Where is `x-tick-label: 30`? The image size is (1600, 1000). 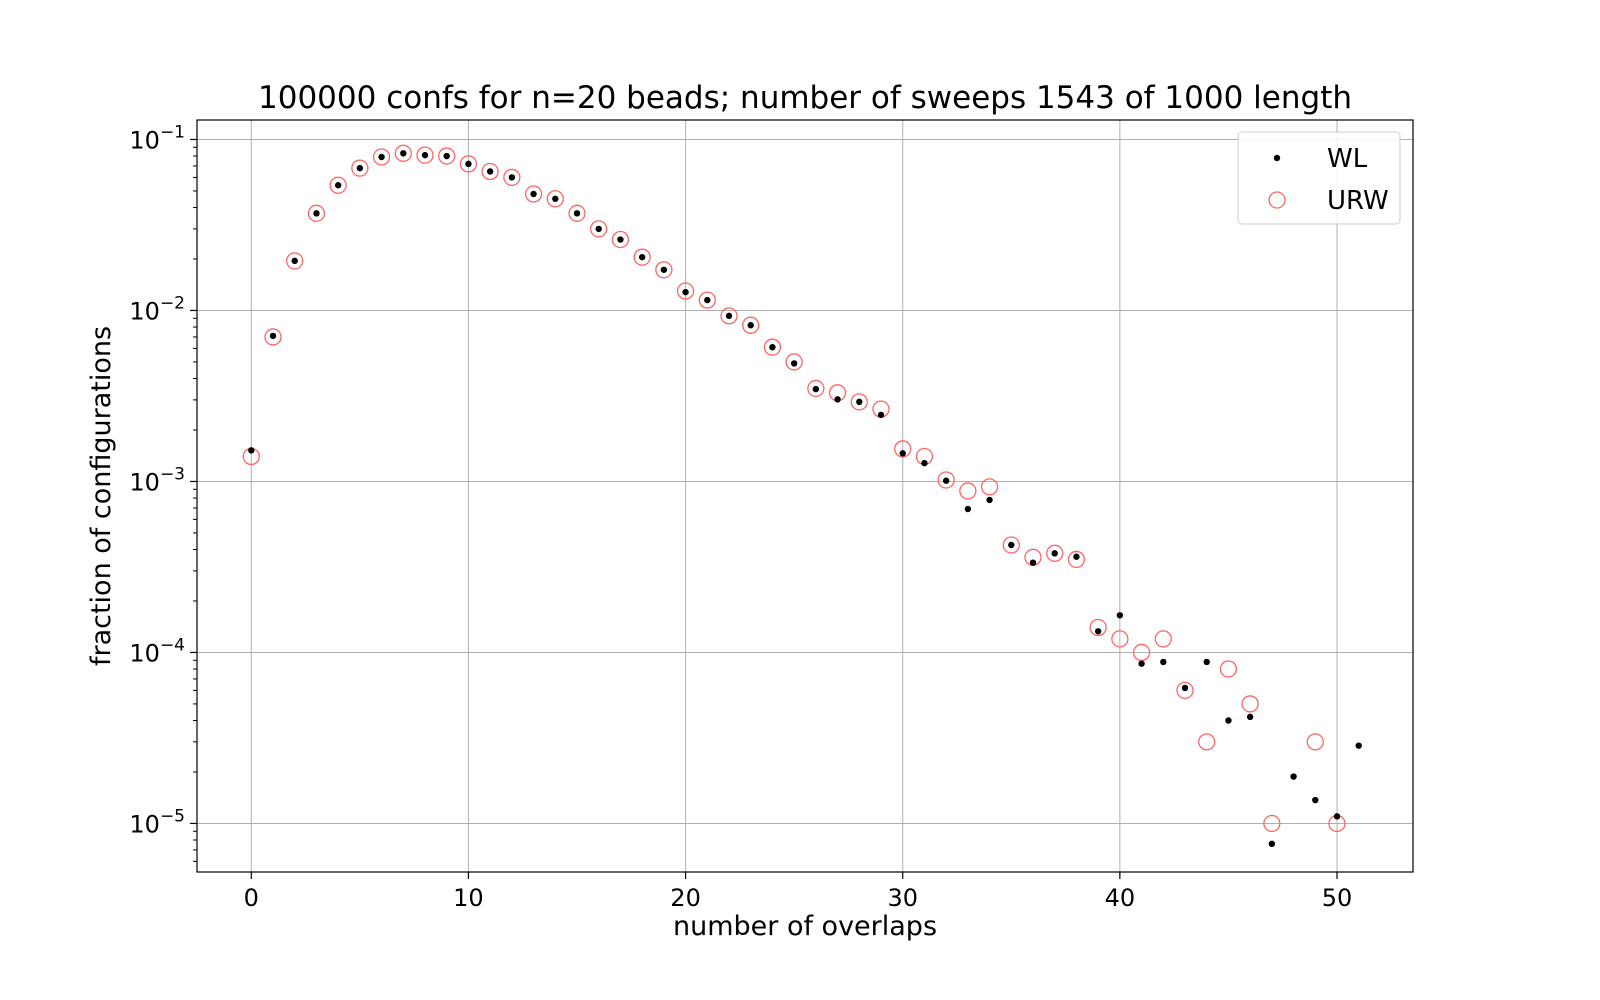
x-tick-label: 30 is located at coordinates (902, 898).